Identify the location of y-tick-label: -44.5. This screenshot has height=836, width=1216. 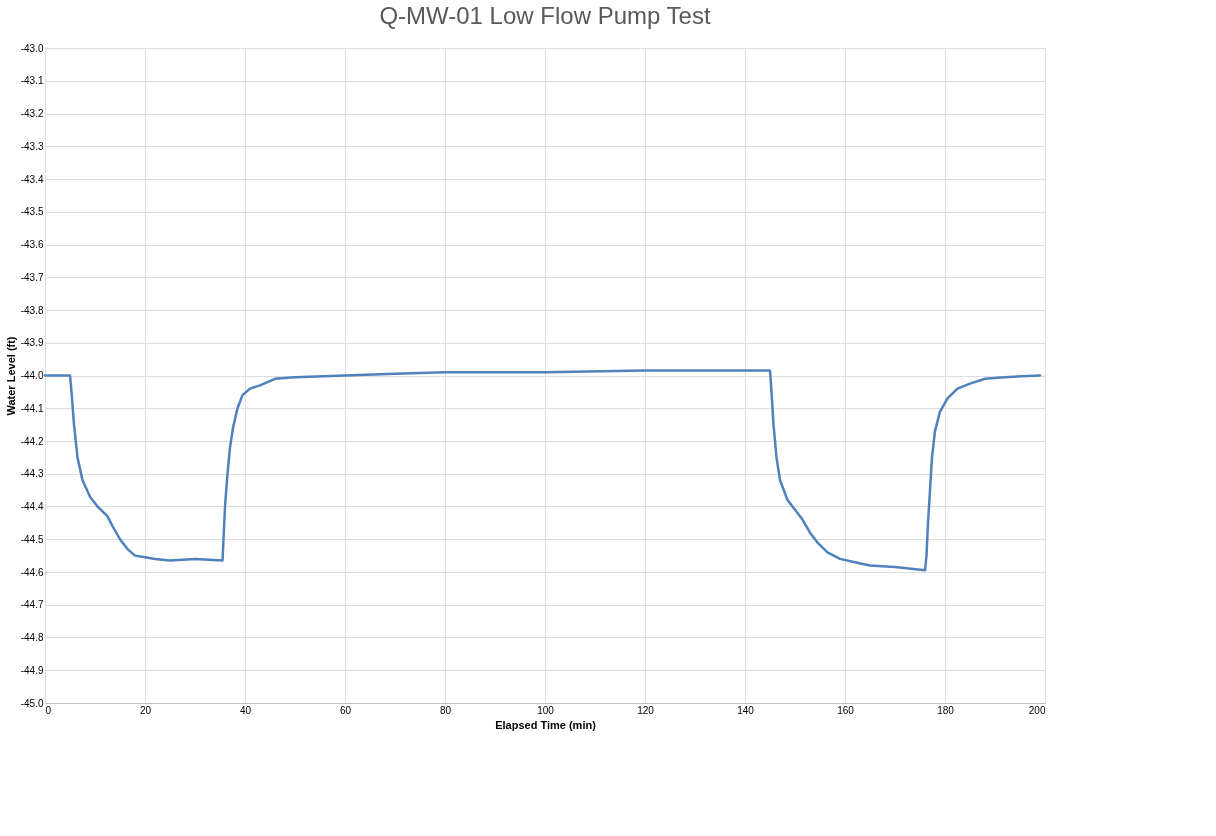
(32, 539).